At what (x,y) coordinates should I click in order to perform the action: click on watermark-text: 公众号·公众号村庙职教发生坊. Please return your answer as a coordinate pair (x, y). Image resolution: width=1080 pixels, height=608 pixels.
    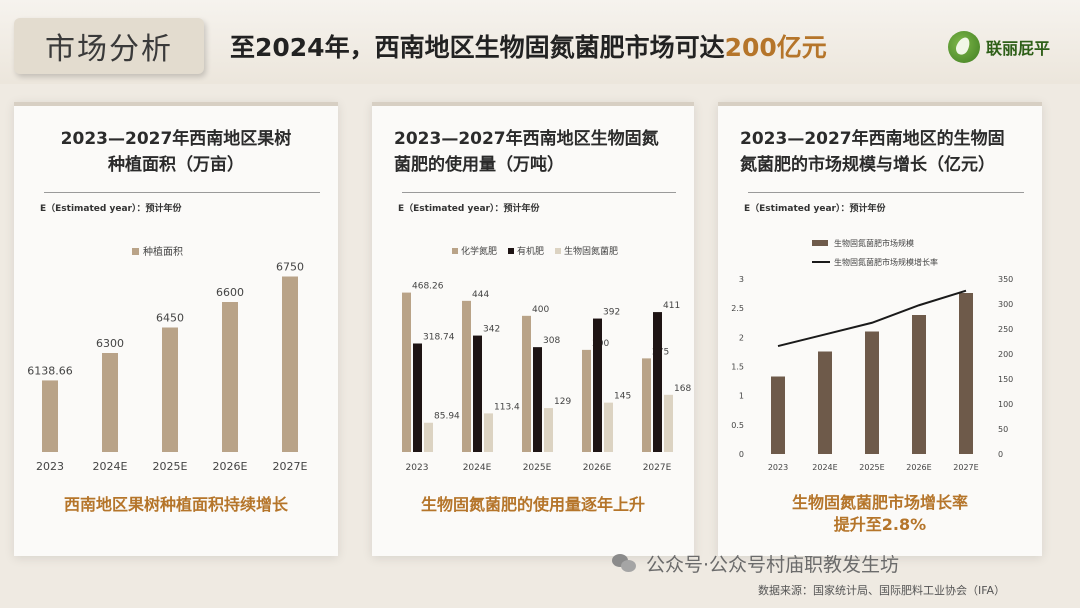
    Looking at the image, I should click on (773, 564).